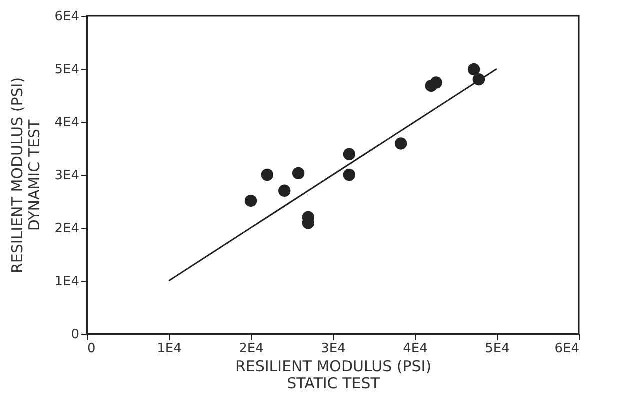 This screenshot has width=634, height=406. Describe the element at coordinates (333, 349) in the screenshot. I see `x-tick-label: 3E4` at that location.